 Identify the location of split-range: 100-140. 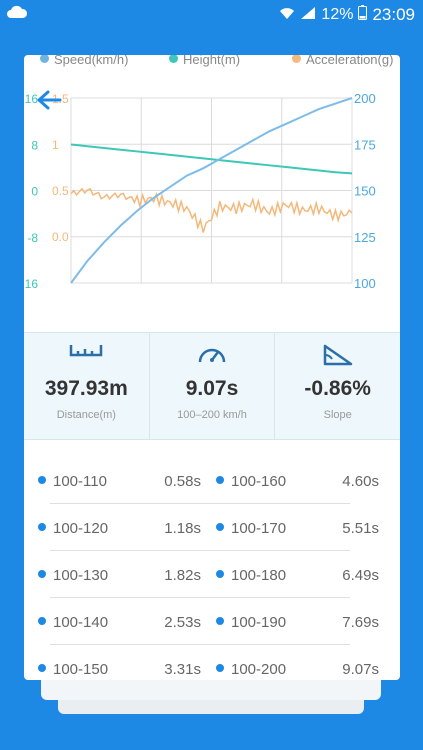
(73, 622).